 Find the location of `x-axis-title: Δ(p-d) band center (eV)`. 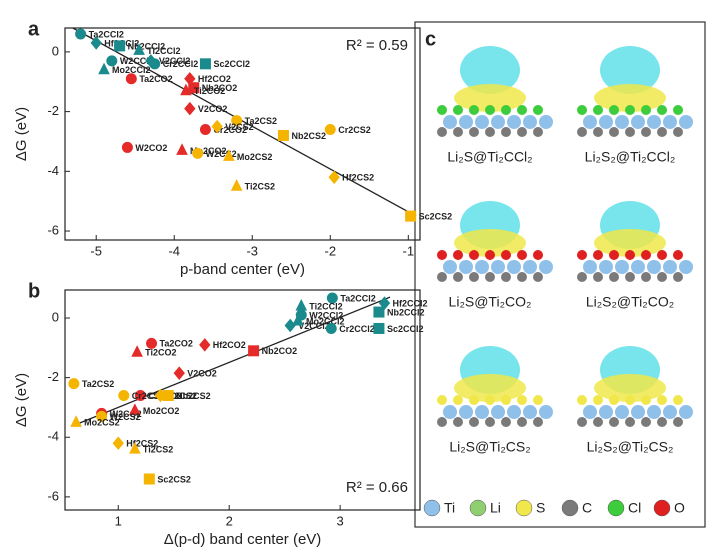

x-axis-title: Δ(p-d) band center (eV) is located at coordinates (243, 539).